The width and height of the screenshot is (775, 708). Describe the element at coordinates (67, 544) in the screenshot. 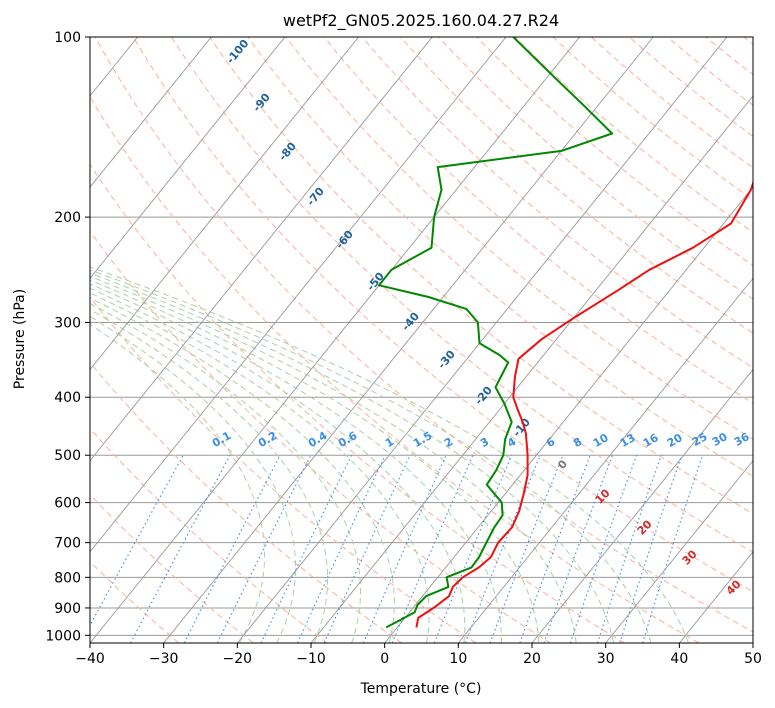

I see `y-tick-label: 700` at that location.